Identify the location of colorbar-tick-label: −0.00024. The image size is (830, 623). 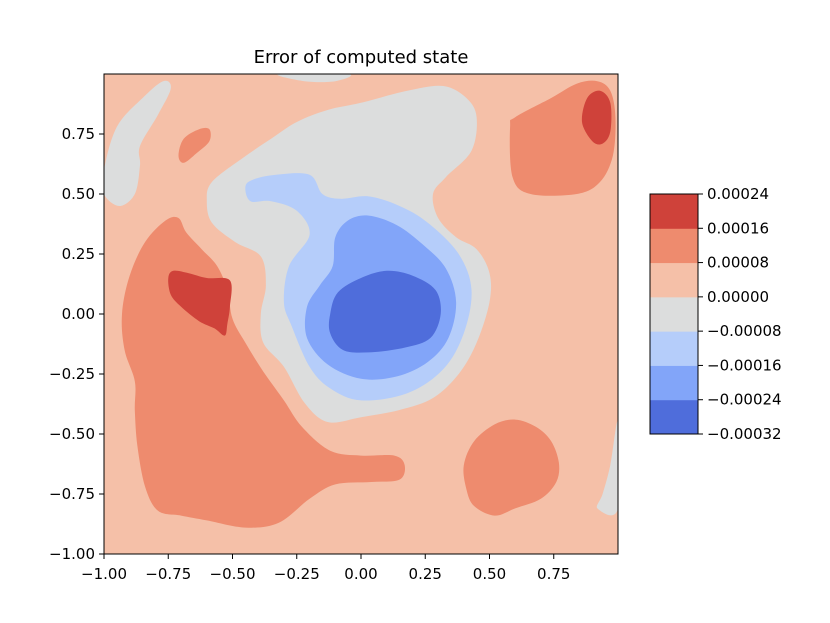
(744, 400).